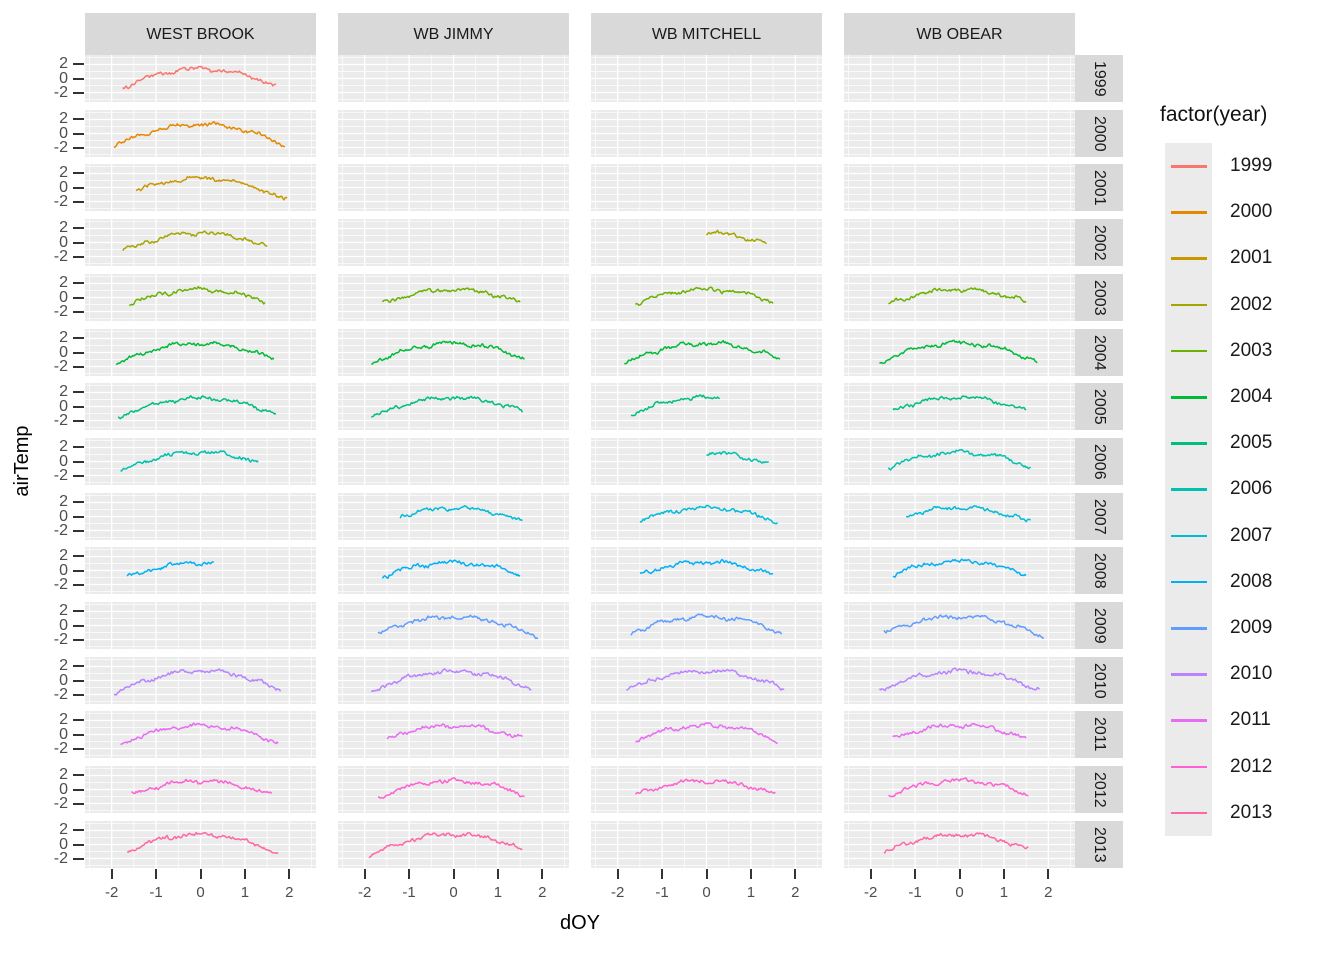  What do you see at coordinates (1189, 720) in the screenshot?
I see `legend-key-line-2011` at bounding box center [1189, 720].